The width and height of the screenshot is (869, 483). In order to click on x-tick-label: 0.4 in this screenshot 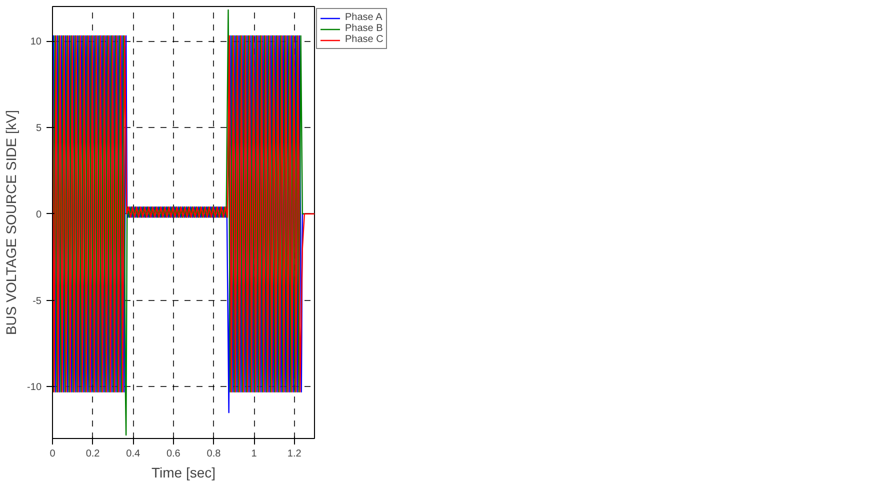, I will do `click(133, 454)`.